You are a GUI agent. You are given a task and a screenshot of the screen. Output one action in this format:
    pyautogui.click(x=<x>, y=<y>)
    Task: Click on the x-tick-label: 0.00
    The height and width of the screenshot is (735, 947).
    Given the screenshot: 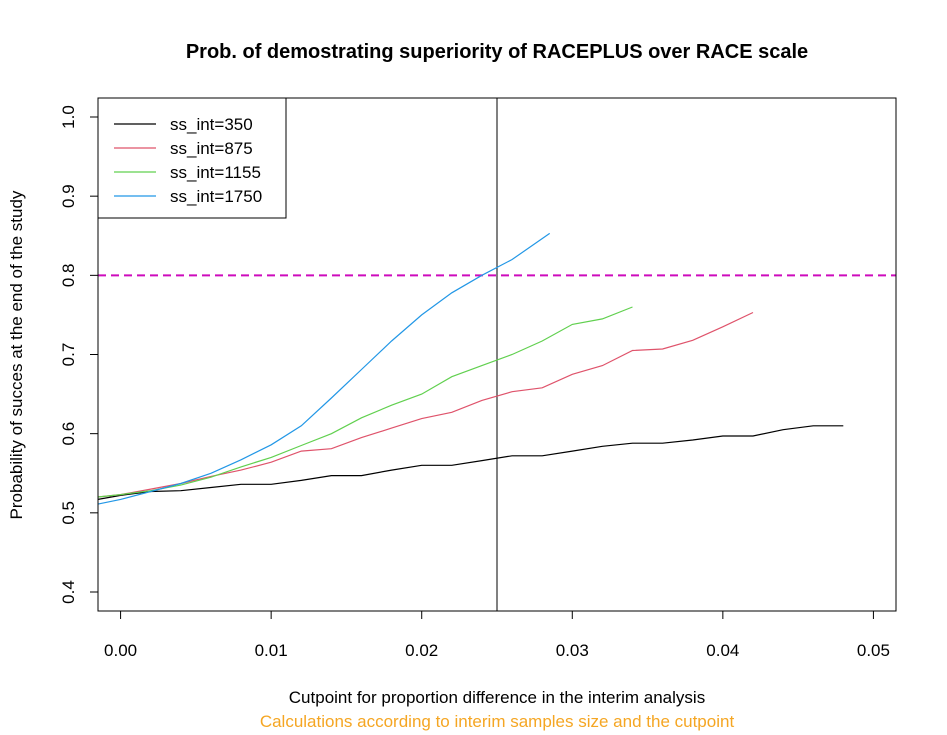 What is the action you would take?
    pyautogui.click(x=120, y=650)
    